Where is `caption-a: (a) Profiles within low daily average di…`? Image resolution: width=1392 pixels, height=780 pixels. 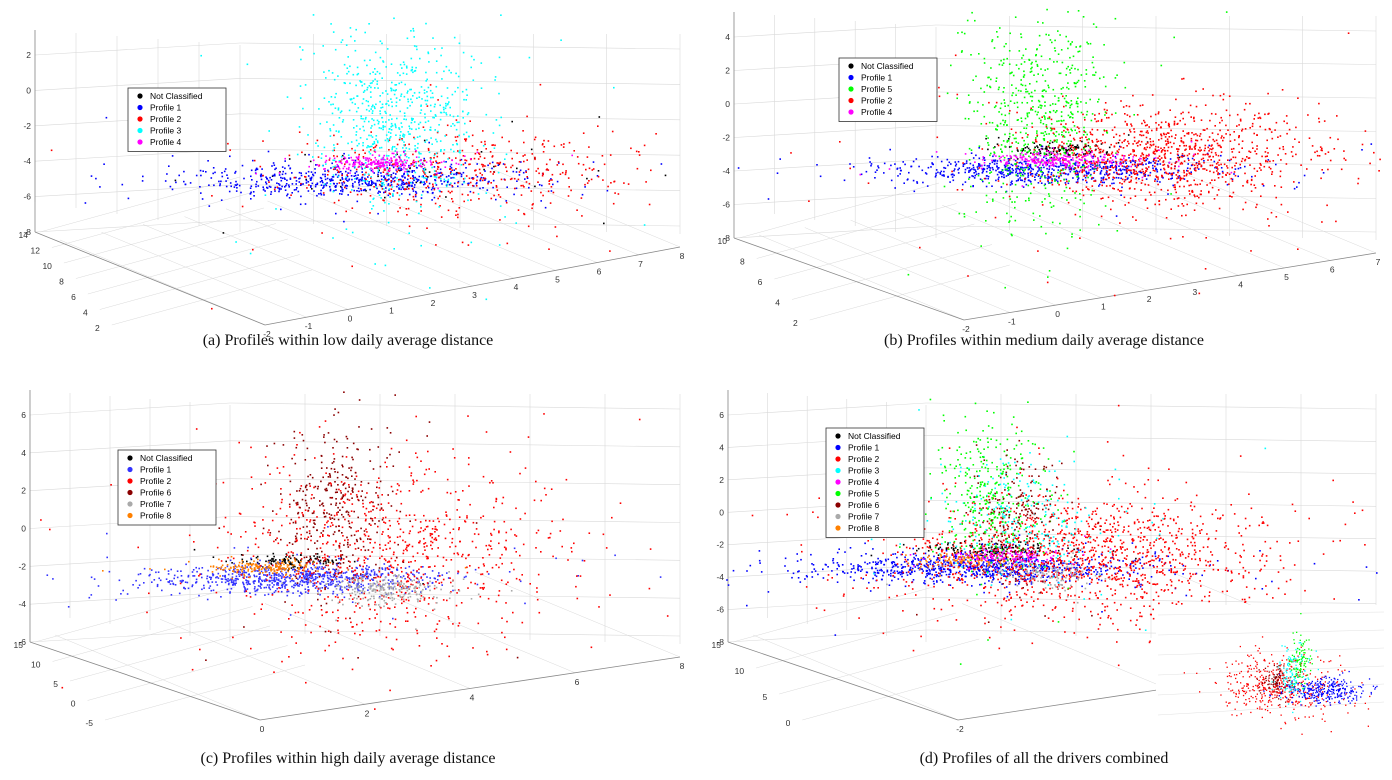 caption-a: (a) Profiles within low daily average di… is located at coordinates (348, 340).